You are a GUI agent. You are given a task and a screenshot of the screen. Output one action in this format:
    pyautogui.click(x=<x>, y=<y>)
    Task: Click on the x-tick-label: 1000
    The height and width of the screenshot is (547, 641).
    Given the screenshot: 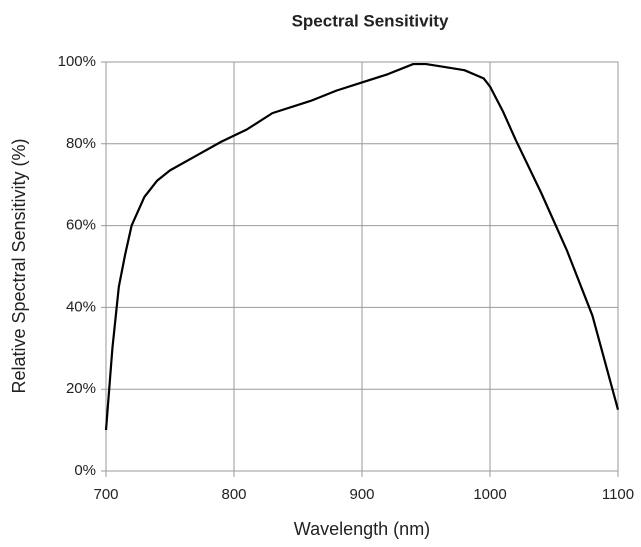 What is the action you would take?
    pyautogui.click(x=489, y=494)
    